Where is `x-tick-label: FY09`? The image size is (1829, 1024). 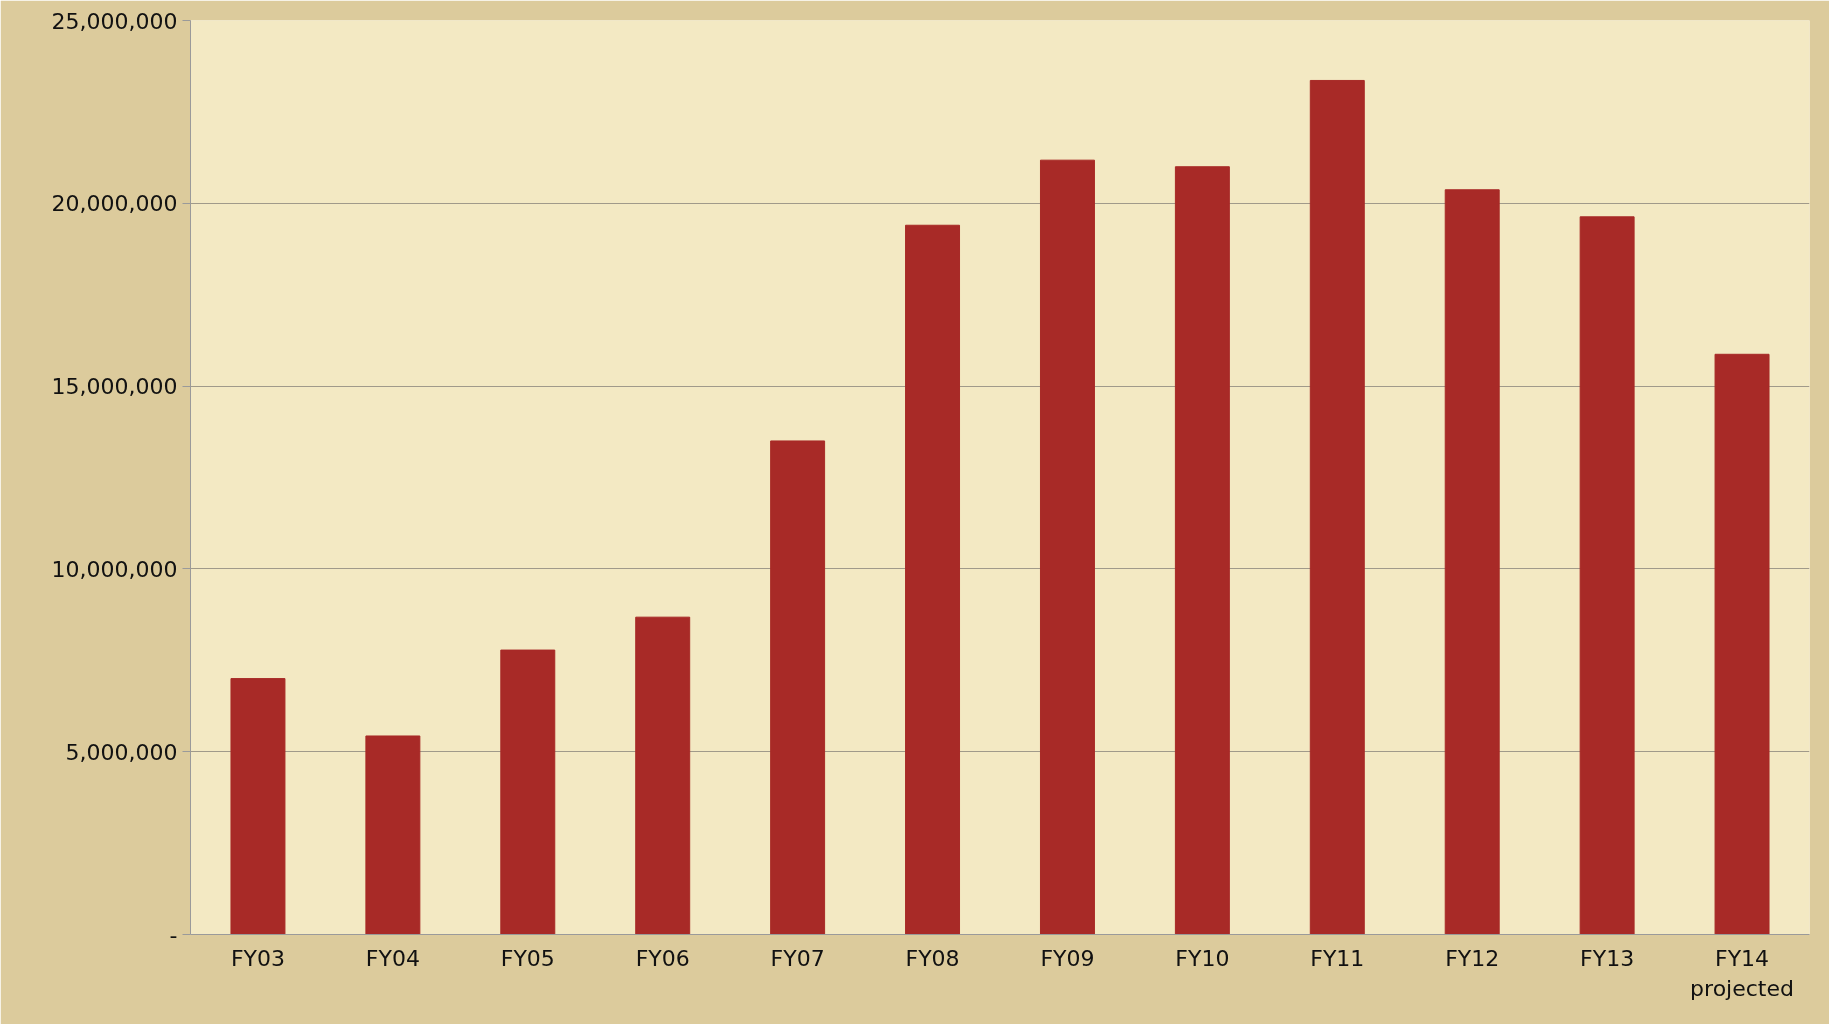 x-tick-label: FY09 is located at coordinates (1067, 958).